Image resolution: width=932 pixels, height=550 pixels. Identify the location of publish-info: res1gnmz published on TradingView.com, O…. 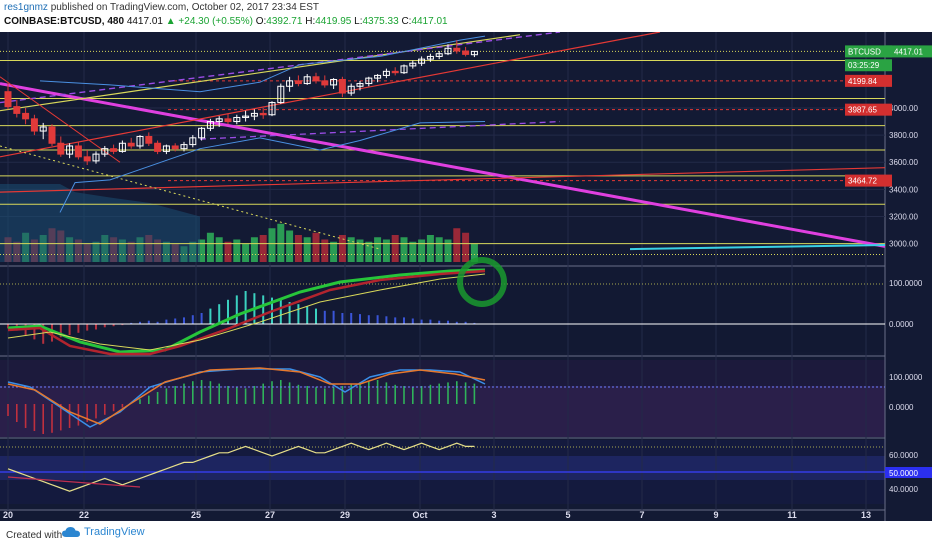
(161, 7).